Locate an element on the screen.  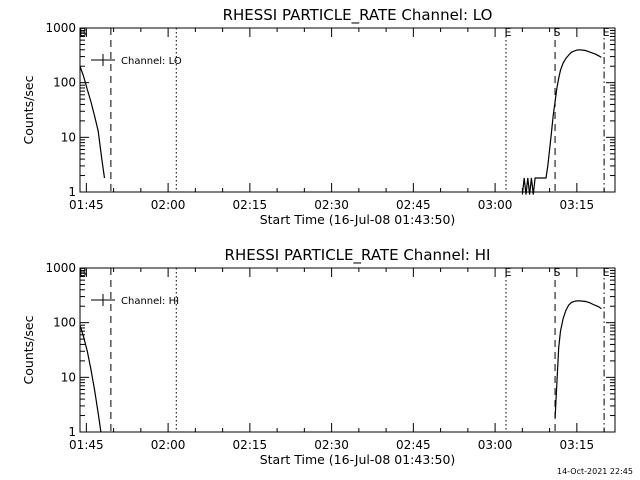
print-timestamp: 14-Oct-2021 22:45 is located at coordinates (595, 471).